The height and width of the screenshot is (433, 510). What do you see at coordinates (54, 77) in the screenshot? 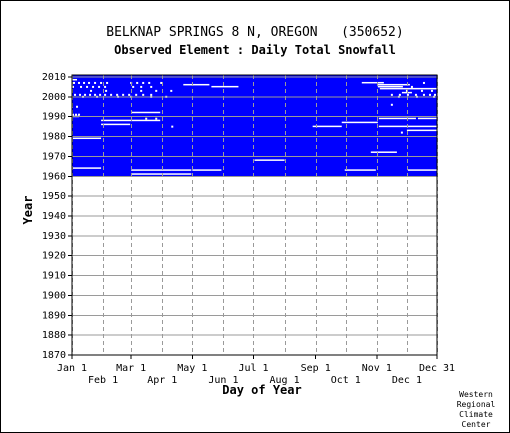
I see `y-tick-label: 2010` at bounding box center [54, 77].